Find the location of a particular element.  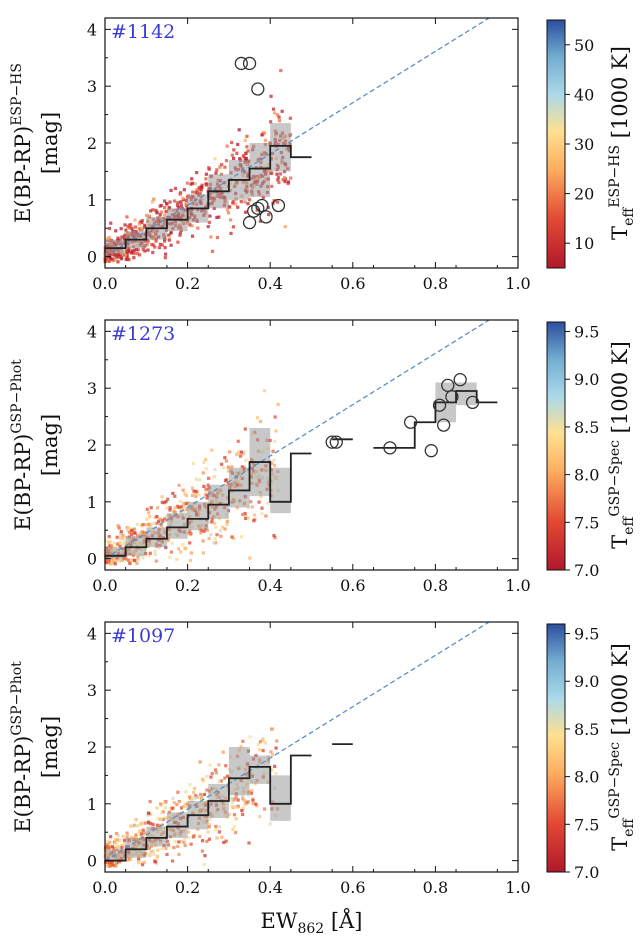

x-tick-label: 0.6 is located at coordinates (352, 585).